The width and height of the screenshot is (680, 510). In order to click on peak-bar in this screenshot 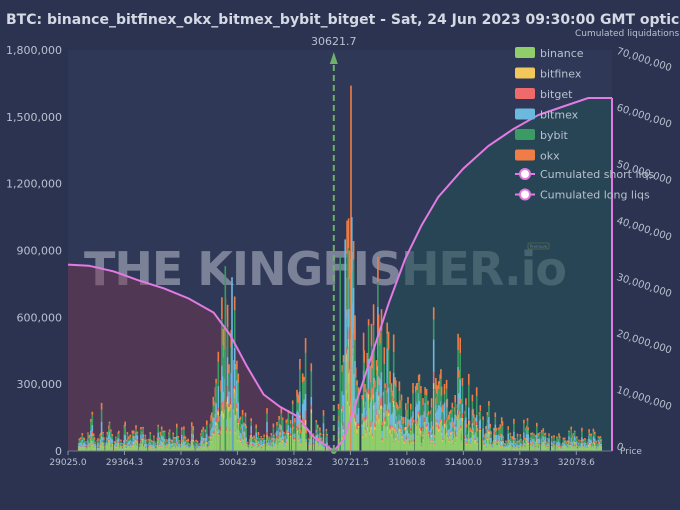, I will do `click(345, 345)`.